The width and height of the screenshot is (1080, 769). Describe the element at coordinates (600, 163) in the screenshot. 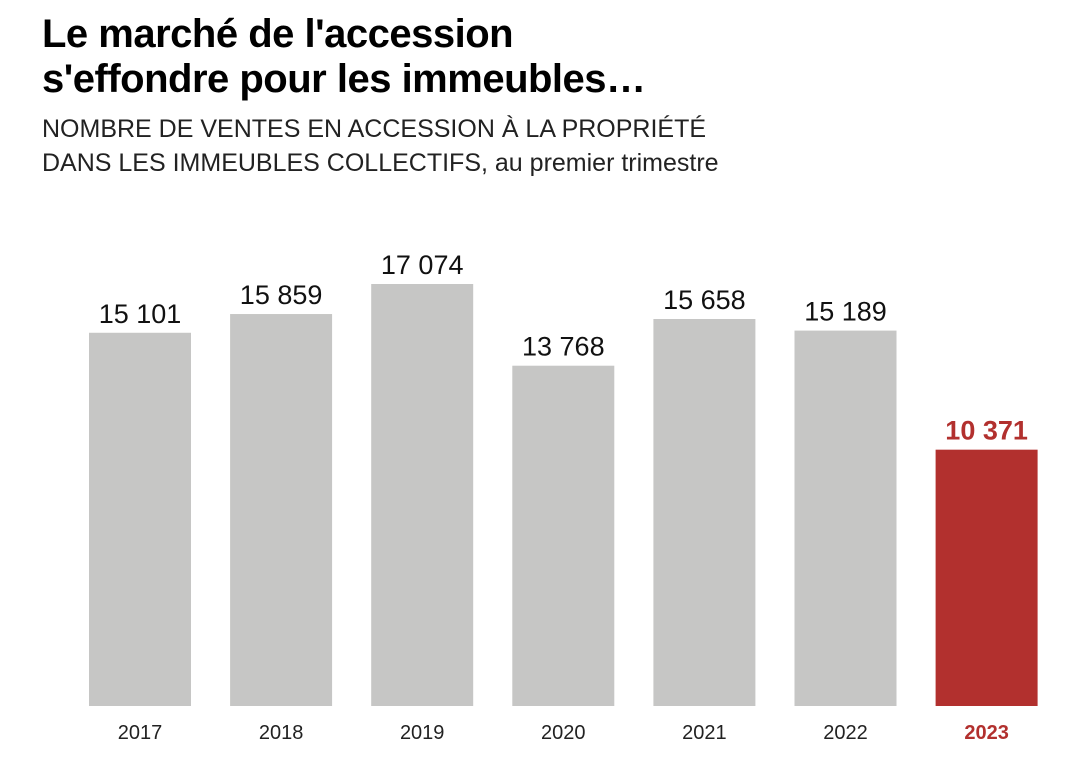

I see `chart-subtitle-line-2-rest: , au premier trimestre` at that location.